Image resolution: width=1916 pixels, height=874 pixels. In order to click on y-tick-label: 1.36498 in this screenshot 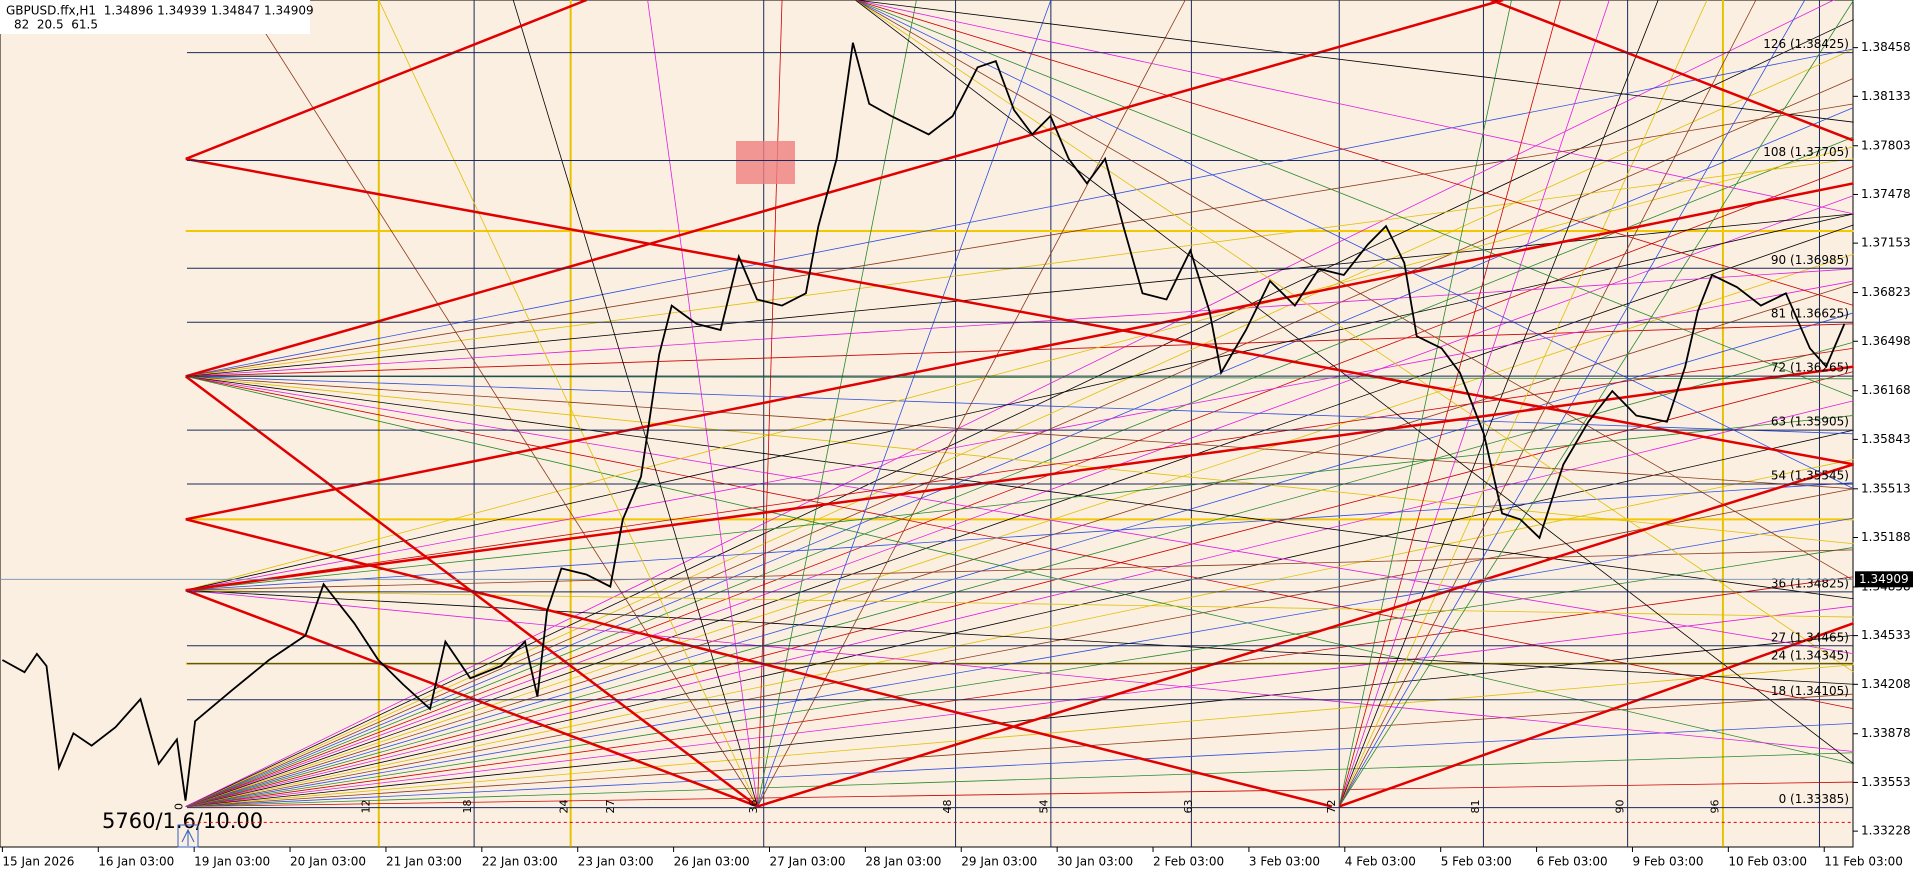, I will do `click(1886, 341)`.